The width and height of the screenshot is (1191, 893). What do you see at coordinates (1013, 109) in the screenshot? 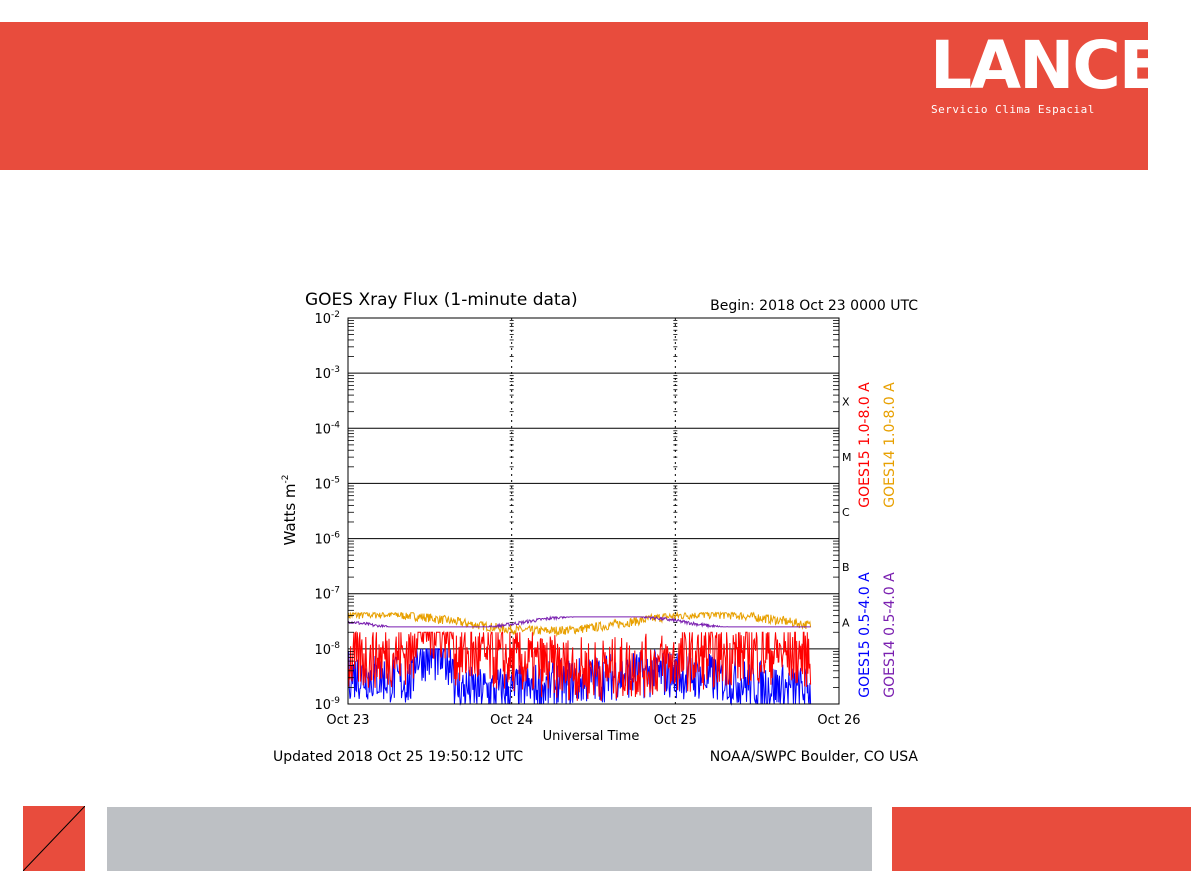
I see `logo-subtitle: Servicio Clima Espacial` at bounding box center [1013, 109].